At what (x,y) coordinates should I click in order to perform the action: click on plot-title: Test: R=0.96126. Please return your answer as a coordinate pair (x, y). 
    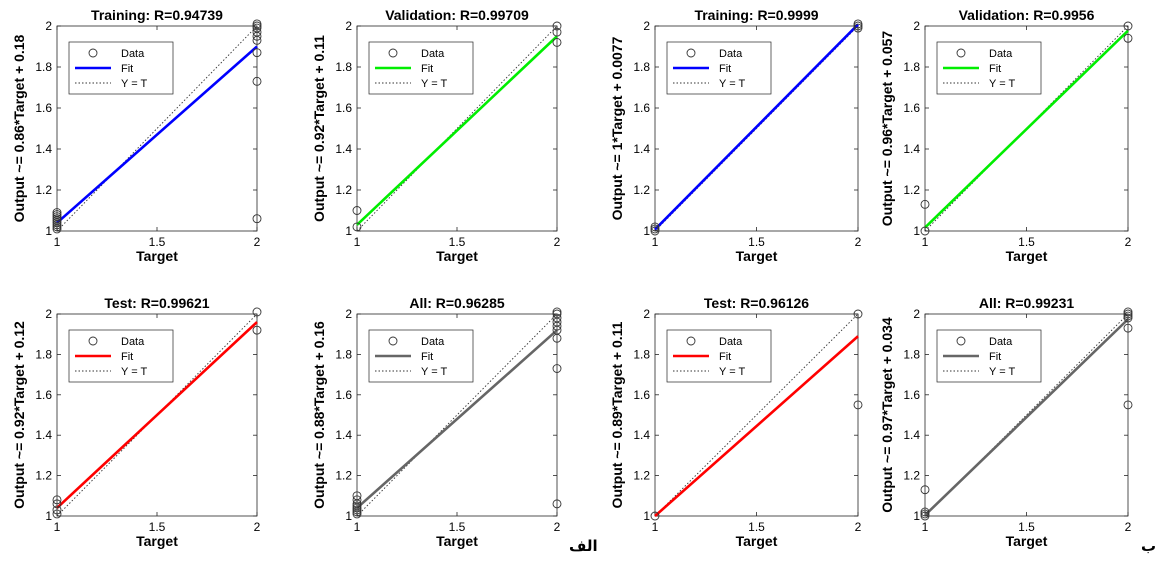
    Looking at the image, I should click on (756, 303).